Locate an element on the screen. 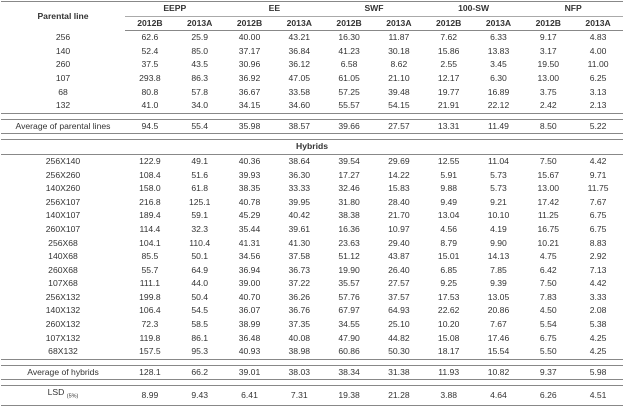 The image size is (624, 416). cell: 10.20 is located at coordinates (448, 324).